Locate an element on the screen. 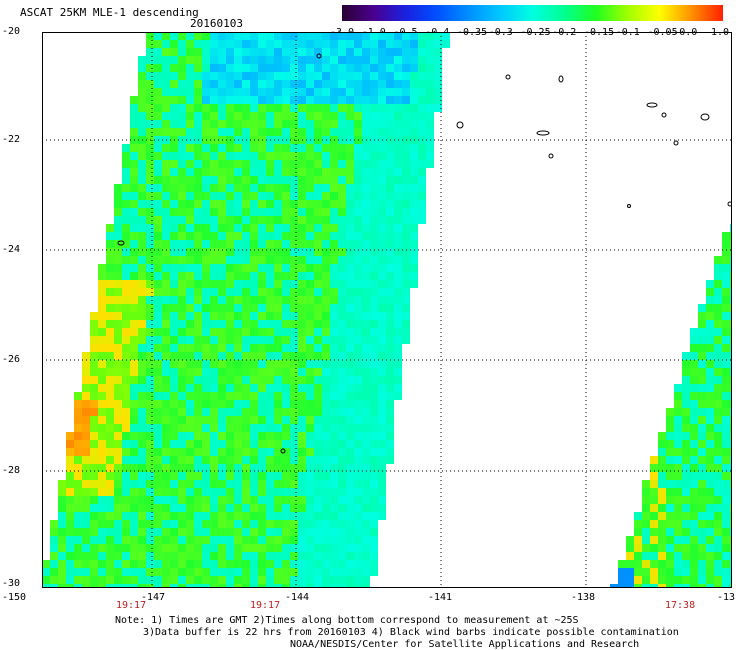 This screenshot has width=740, height=650. island-outline is located at coordinates (629, 206).